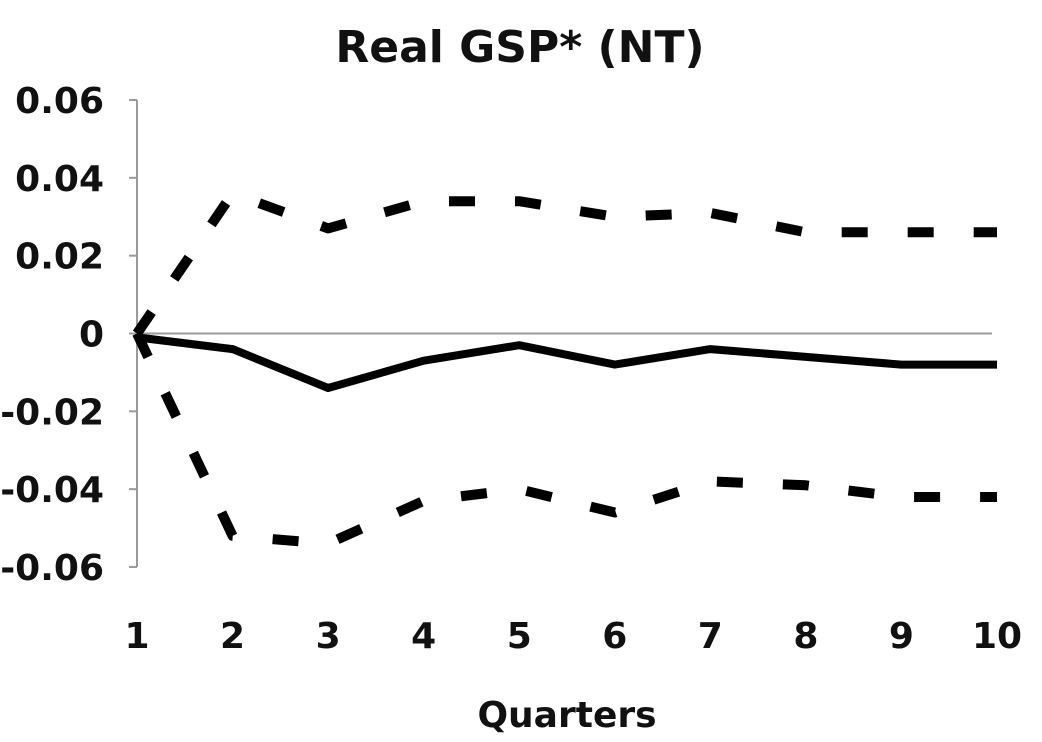  Describe the element at coordinates (52, 568) in the screenshot. I see `y-tick-label: -0.06` at that location.